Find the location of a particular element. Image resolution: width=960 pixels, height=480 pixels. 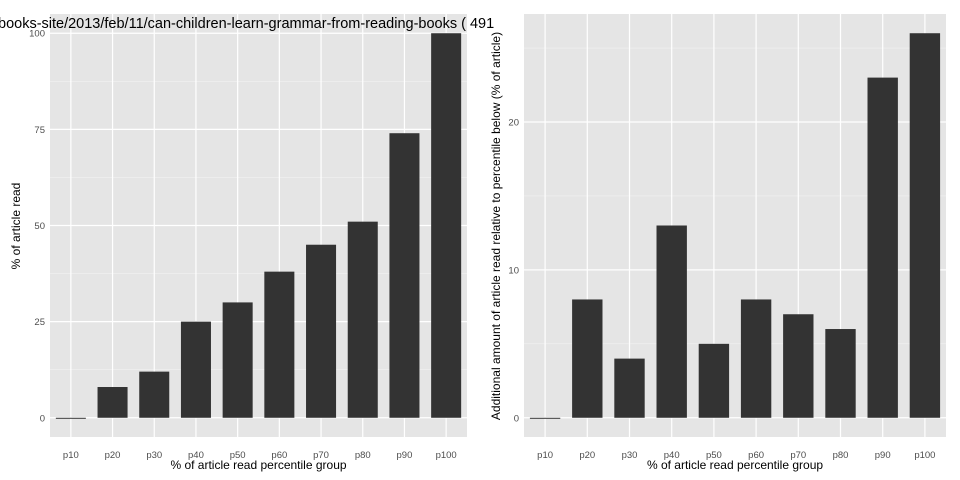

right-x-tick-label: p70 is located at coordinates (798, 455).